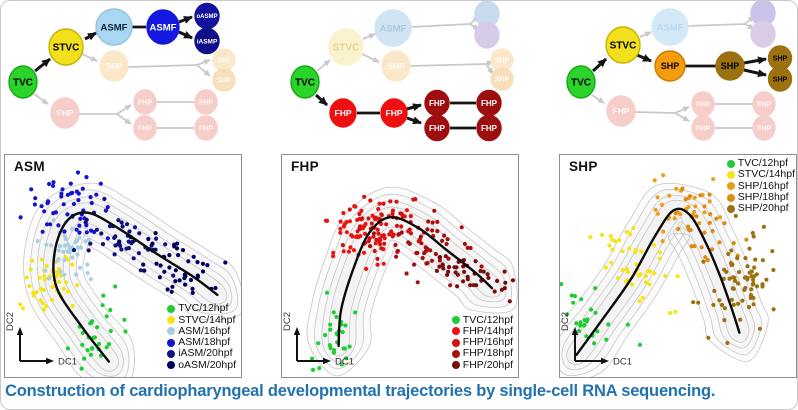 Image resolution: width=798 pixels, height=410 pixels. I want to click on y-axis-label: DC2, so click(287, 321).